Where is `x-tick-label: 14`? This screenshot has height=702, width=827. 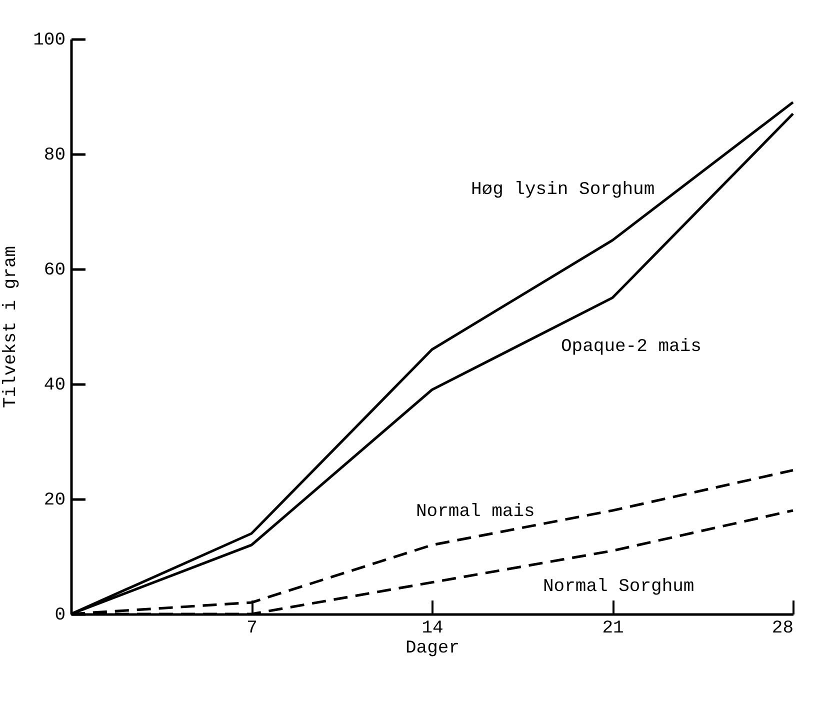
x-tick-label: 14 is located at coordinates (433, 628).